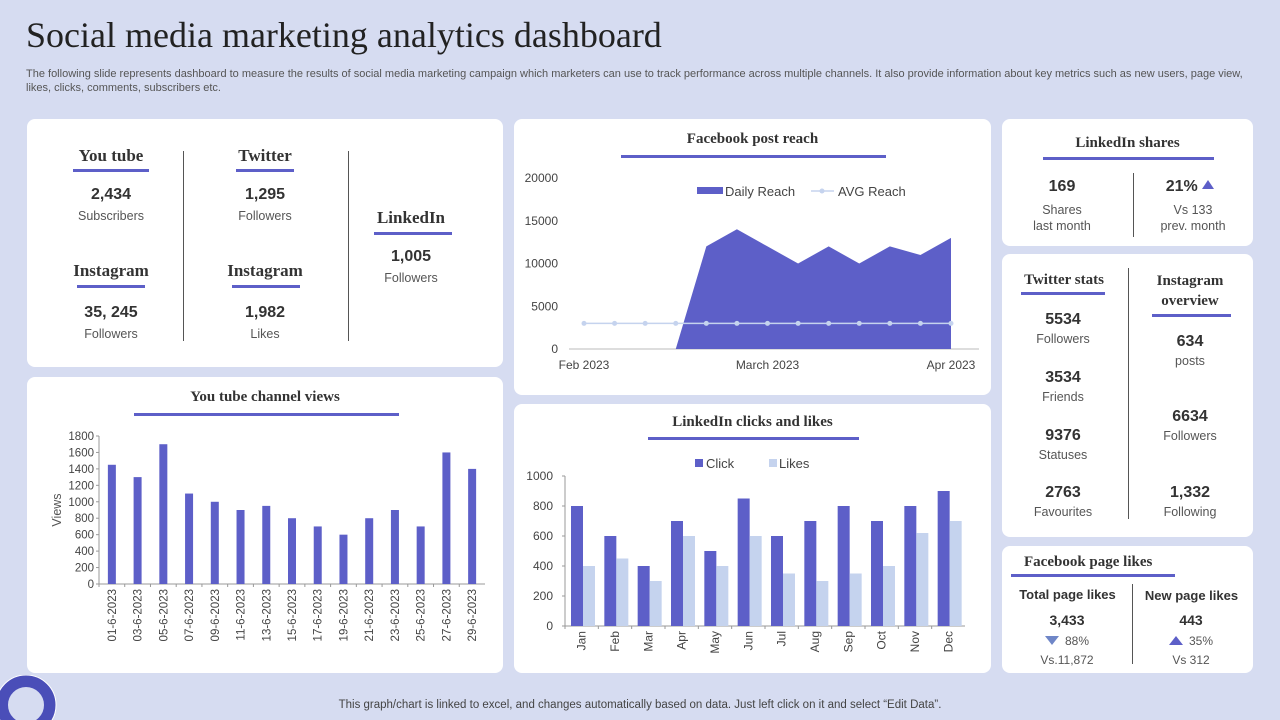 The width and height of the screenshot is (1280, 720). What do you see at coordinates (794, 463) in the screenshot?
I see `legend-likes-label: Likes` at bounding box center [794, 463].